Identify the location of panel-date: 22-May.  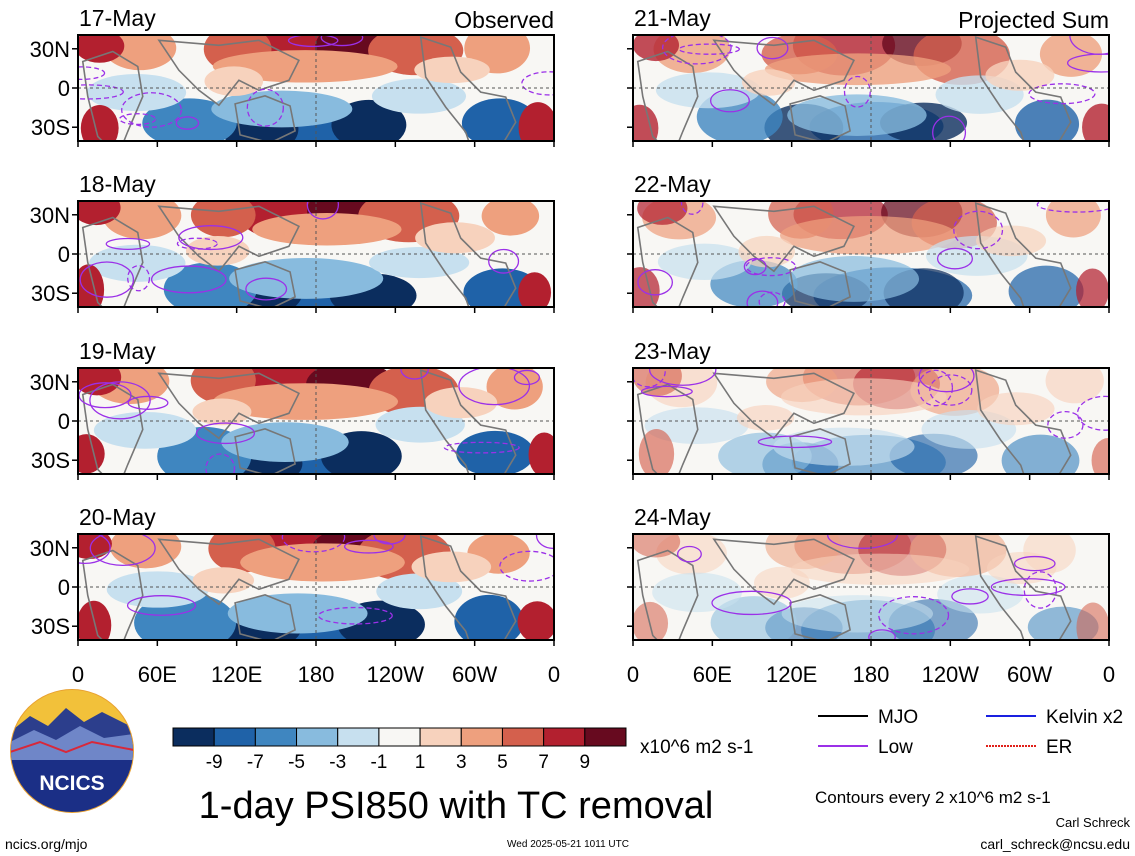
(672, 184).